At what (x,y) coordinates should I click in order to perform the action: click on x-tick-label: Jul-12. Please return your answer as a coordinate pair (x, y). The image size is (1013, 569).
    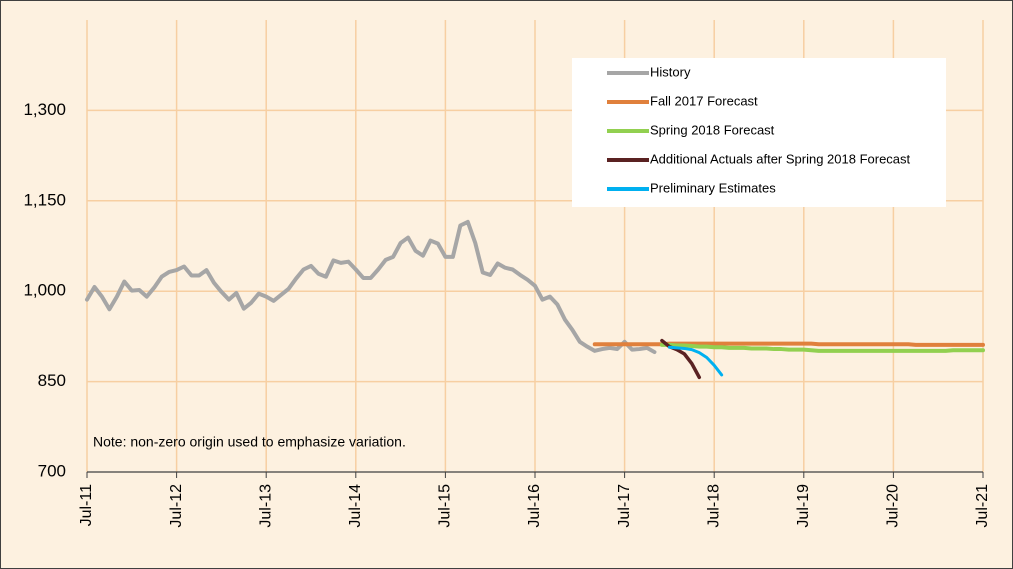
    Looking at the image, I should click on (176, 506).